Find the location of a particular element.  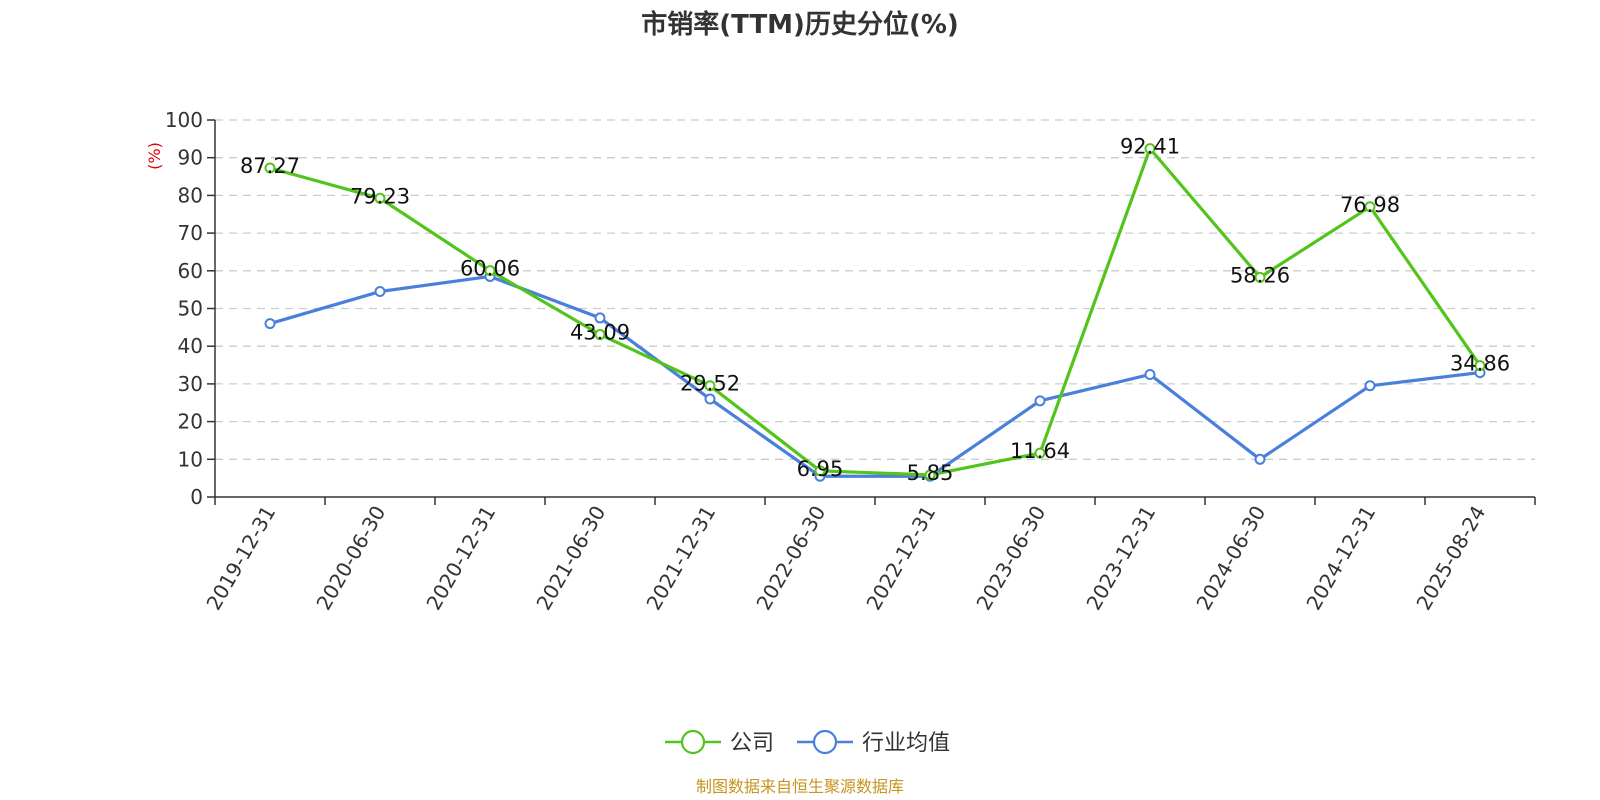

x-tick-label: 2023-06-30 is located at coordinates (1010, 558).